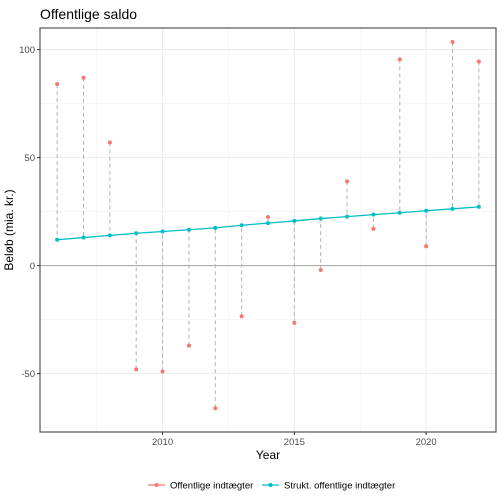 The image size is (504, 504). I want to click on y-tick-label: 50, so click(29, 158).